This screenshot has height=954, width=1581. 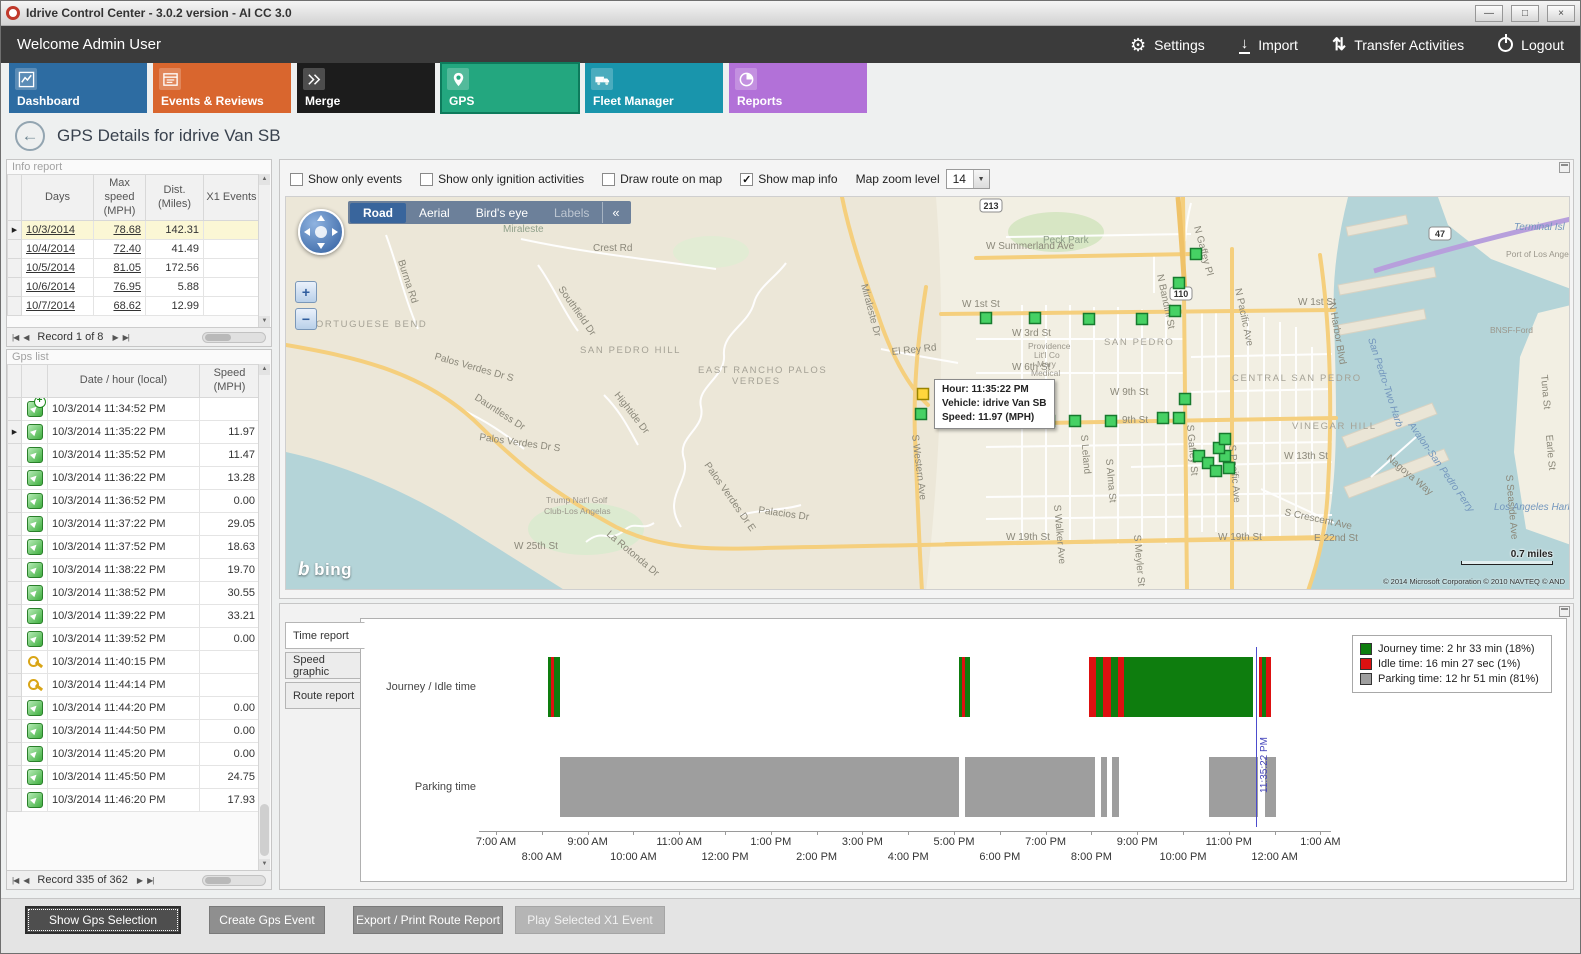 I want to click on max-speed-link: 68.62, so click(x=119, y=306).